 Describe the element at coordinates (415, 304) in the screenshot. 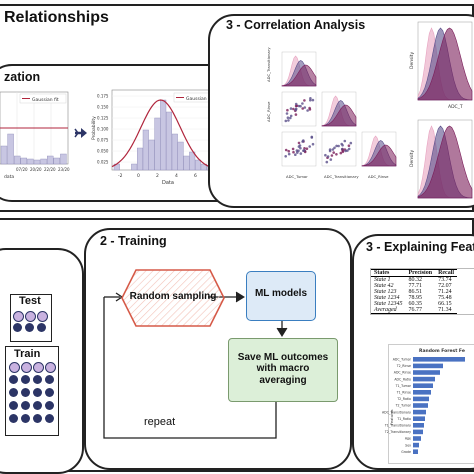

I see `metrics-cell: 60.35` at that location.